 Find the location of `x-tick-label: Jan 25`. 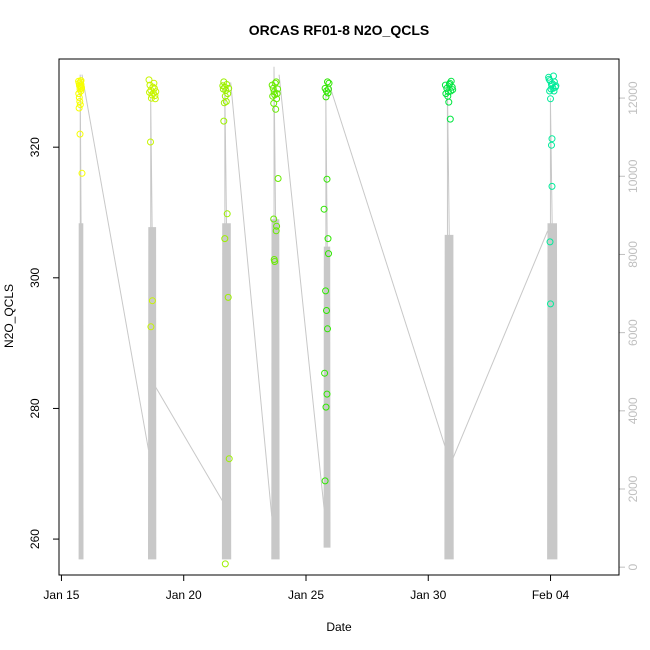

x-tick-label: Jan 25 is located at coordinates (306, 595).